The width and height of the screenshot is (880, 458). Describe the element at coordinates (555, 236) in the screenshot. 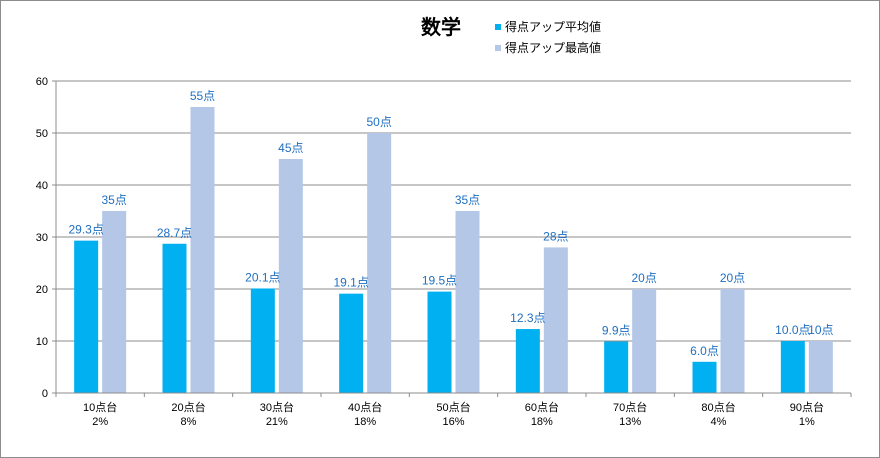

I see `data-label-max-6: 28点` at that location.